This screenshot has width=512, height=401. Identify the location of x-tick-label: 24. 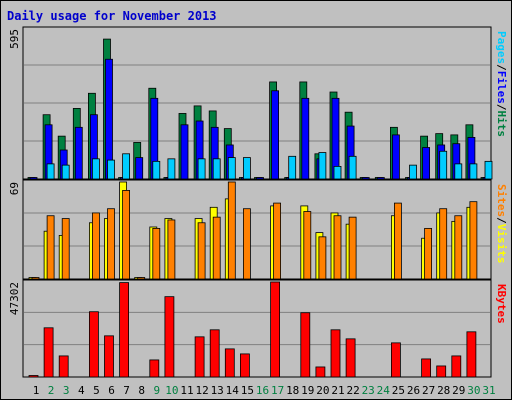
(384, 390).